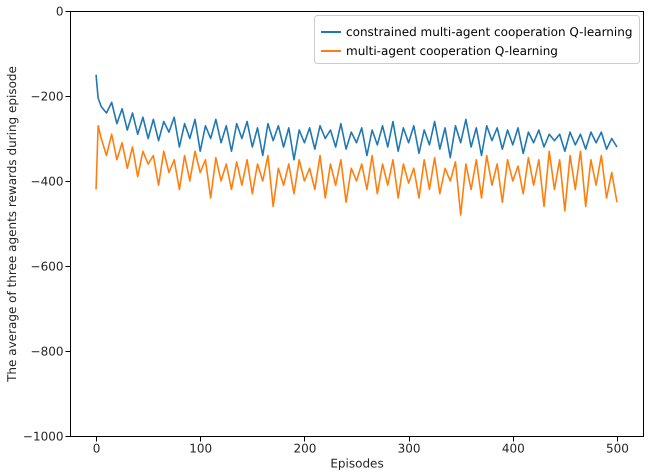  I want to click on x-tick-label: 200, so click(304, 449).